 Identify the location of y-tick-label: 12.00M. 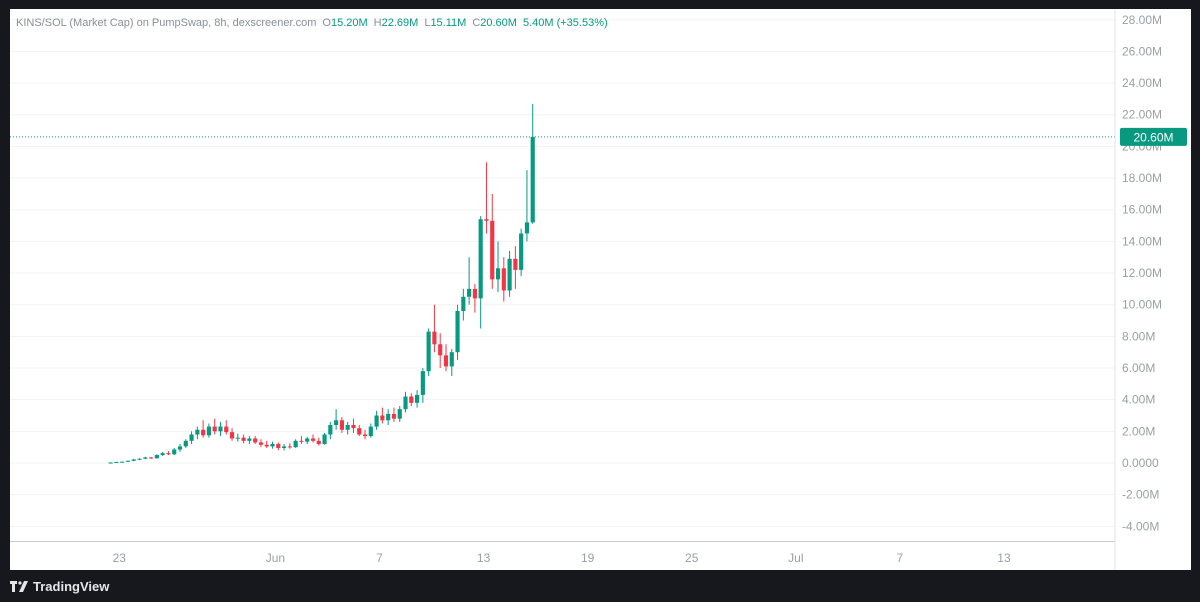
(1142, 273).